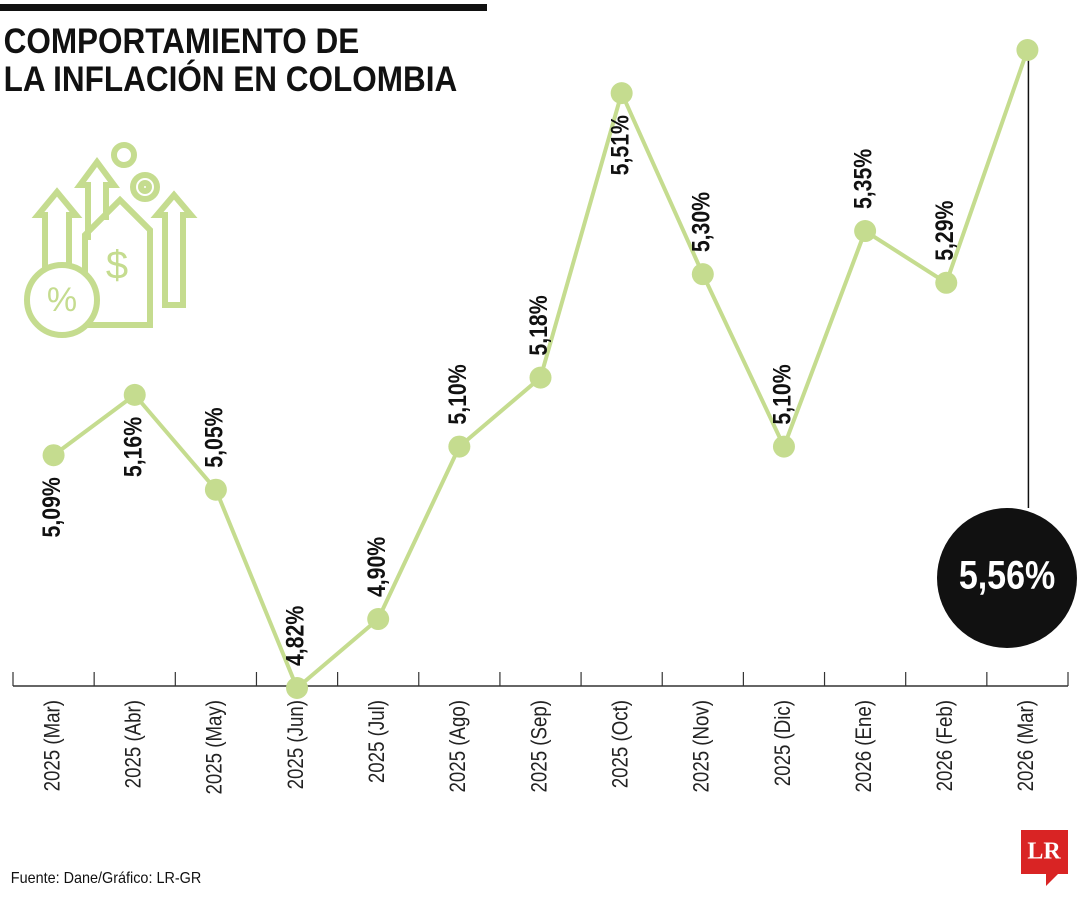  I want to click on x-tick-label: 2025 (Jun), so click(297, 744).